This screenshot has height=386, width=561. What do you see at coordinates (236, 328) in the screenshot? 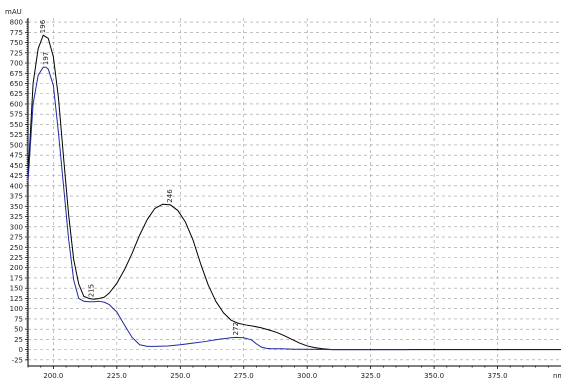
I see `peak-label: 272` at bounding box center [236, 328].